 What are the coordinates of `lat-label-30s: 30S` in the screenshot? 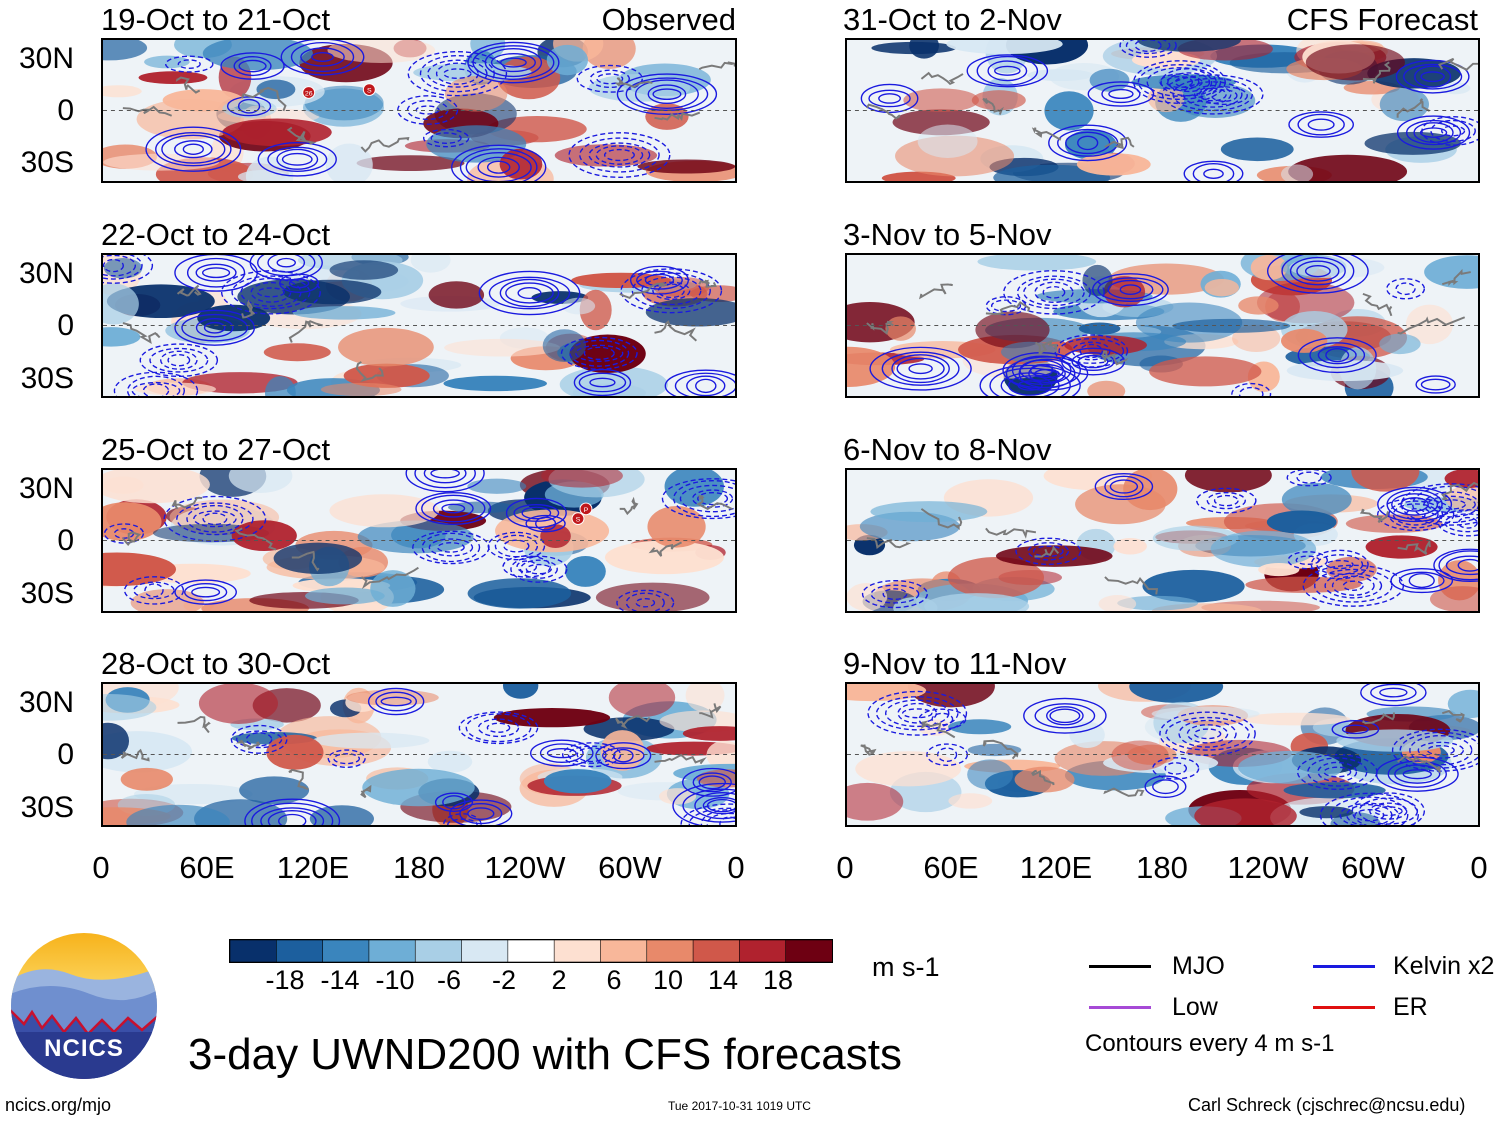 It's located at (47, 162).